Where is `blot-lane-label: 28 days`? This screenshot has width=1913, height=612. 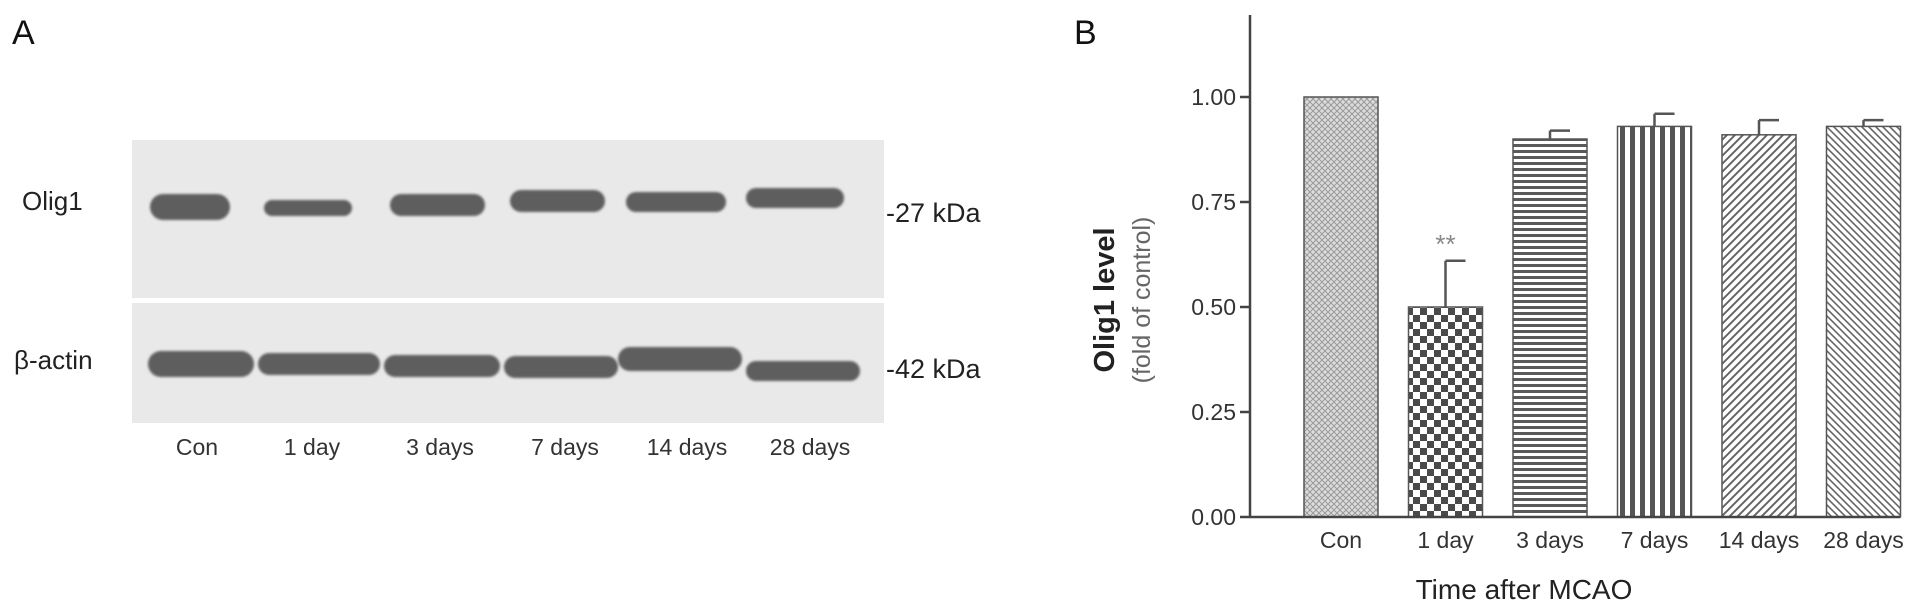
blot-lane-label: 28 days is located at coordinates (810, 447).